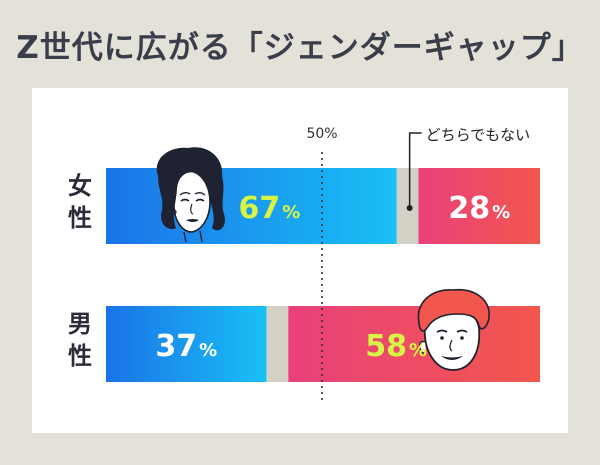 The width and height of the screenshot is (600, 465). What do you see at coordinates (277, 344) in the screenshot?
I see `bar-segment-neutral` at bounding box center [277, 344].